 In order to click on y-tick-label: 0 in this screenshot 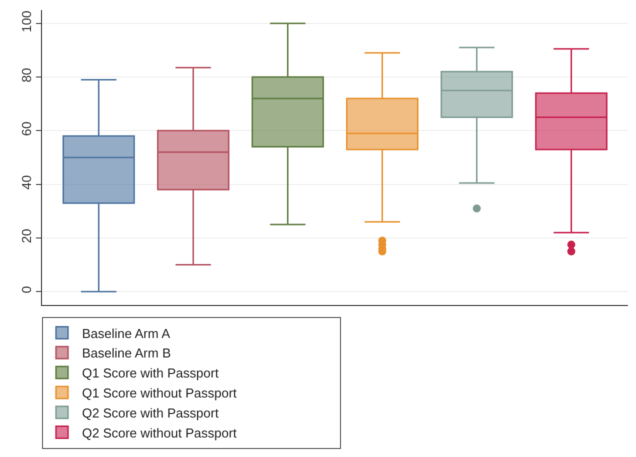, I will do `click(26, 290)`.